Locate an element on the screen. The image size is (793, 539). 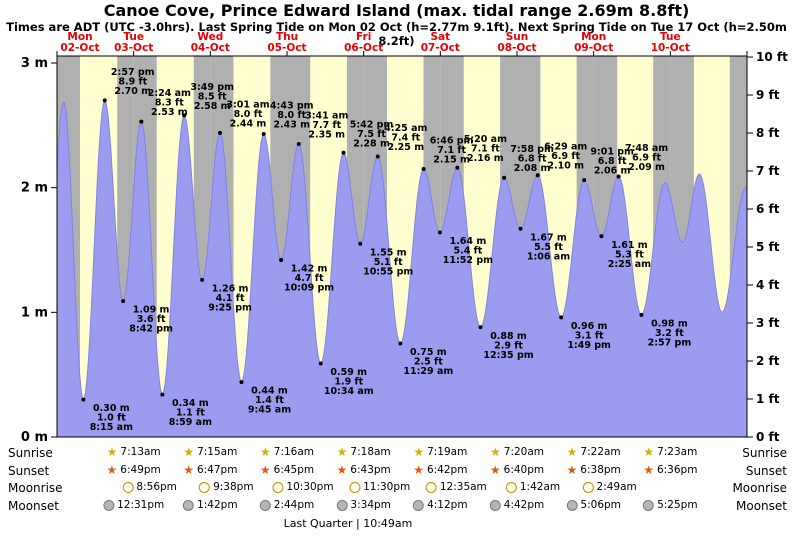
sunrise-entry: ★ 7:19am is located at coordinates (440, 452).